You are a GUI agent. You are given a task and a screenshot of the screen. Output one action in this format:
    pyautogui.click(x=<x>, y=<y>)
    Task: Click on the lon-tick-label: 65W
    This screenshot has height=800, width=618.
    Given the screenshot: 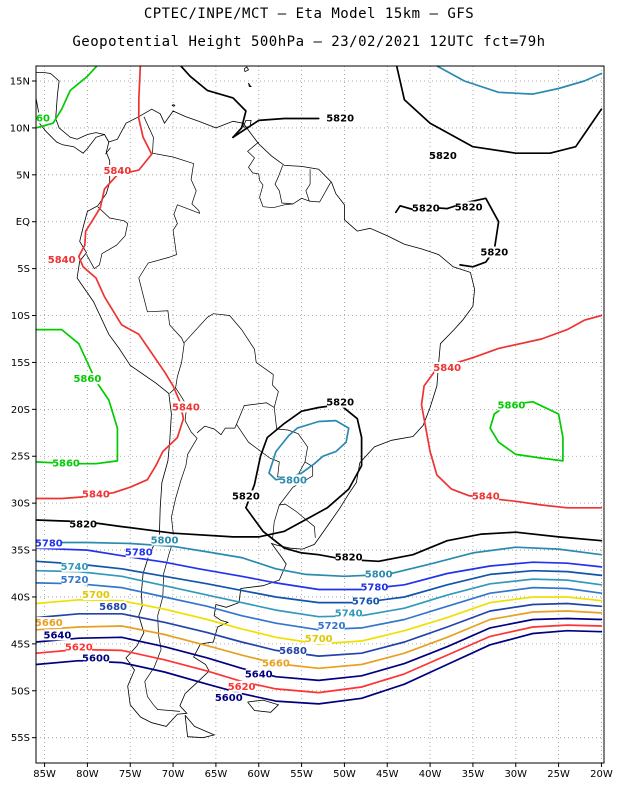 What is the action you would take?
    pyautogui.click(x=216, y=774)
    